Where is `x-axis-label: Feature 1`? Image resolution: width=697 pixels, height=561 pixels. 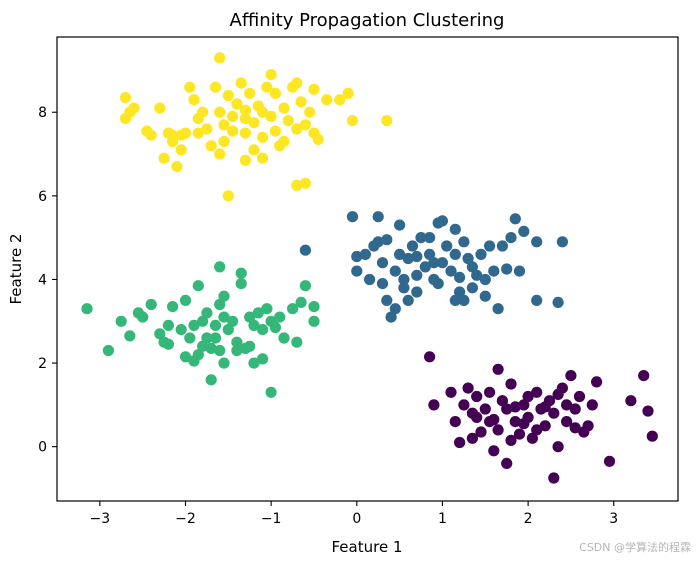
x-axis-label: Feature 1 is located at coordinates (367, 547).